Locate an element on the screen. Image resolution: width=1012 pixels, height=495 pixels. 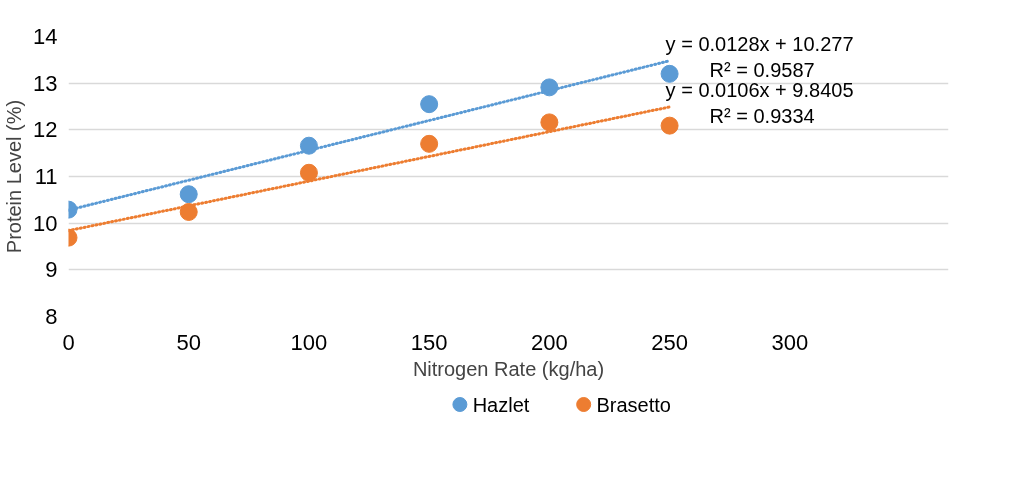
annotation: R² = 0.9334 is located at coordinates (762, 115).